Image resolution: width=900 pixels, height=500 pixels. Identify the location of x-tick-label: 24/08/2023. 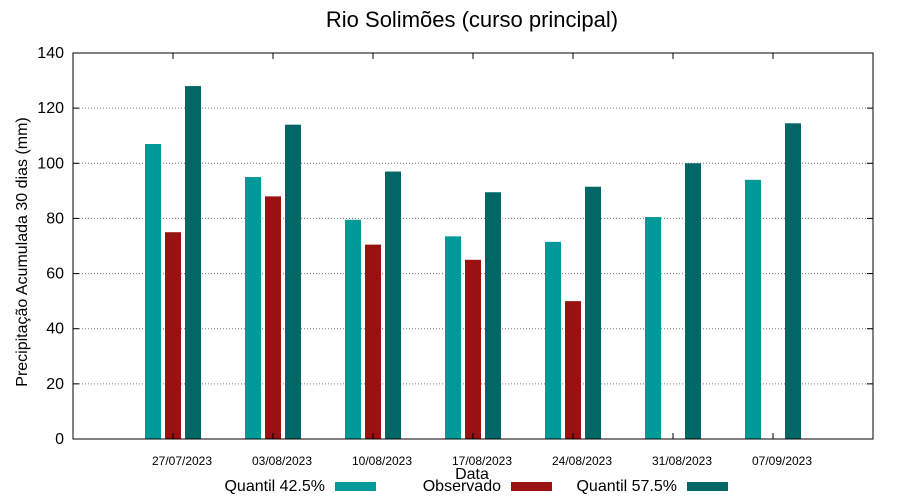
(582, 461).